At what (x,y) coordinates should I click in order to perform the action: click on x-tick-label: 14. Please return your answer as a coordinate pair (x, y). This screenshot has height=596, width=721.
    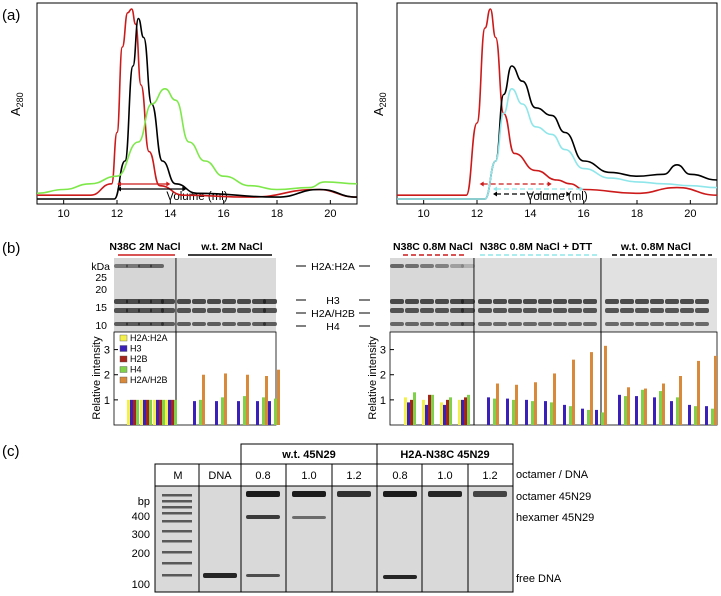
    Looking at the image, I should click on (170, 214).